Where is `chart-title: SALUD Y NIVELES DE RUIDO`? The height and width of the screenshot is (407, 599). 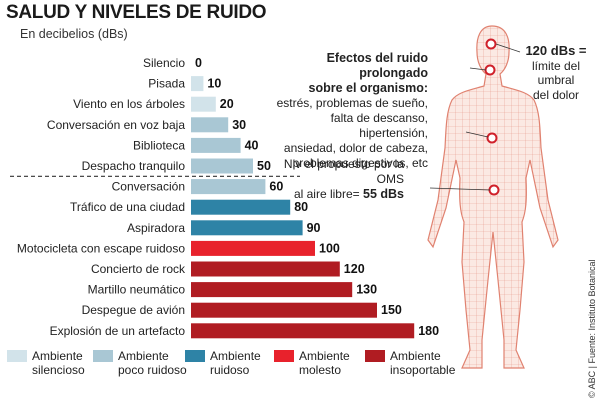 chart-title: SALUD Y NIVELES DE RUIDO is located at coordinates (136, 12).